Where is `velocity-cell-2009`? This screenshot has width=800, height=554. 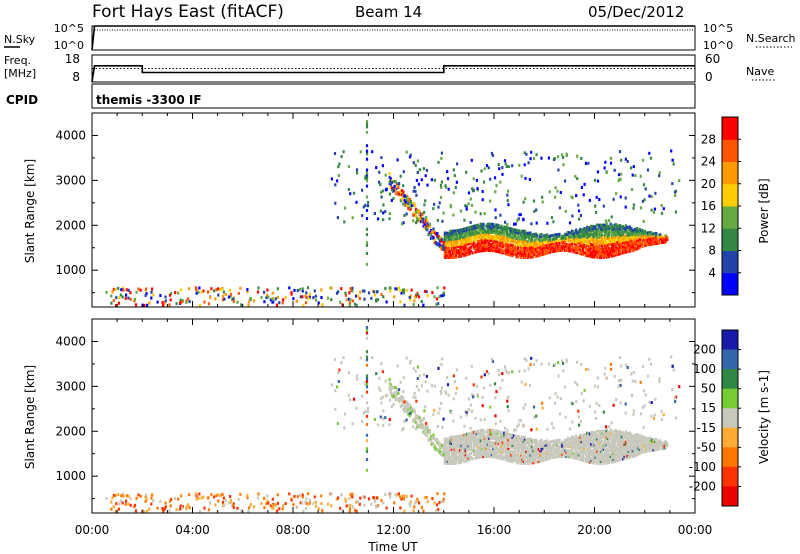
velocity-cell-2009 is located at coordinates (416, 401).